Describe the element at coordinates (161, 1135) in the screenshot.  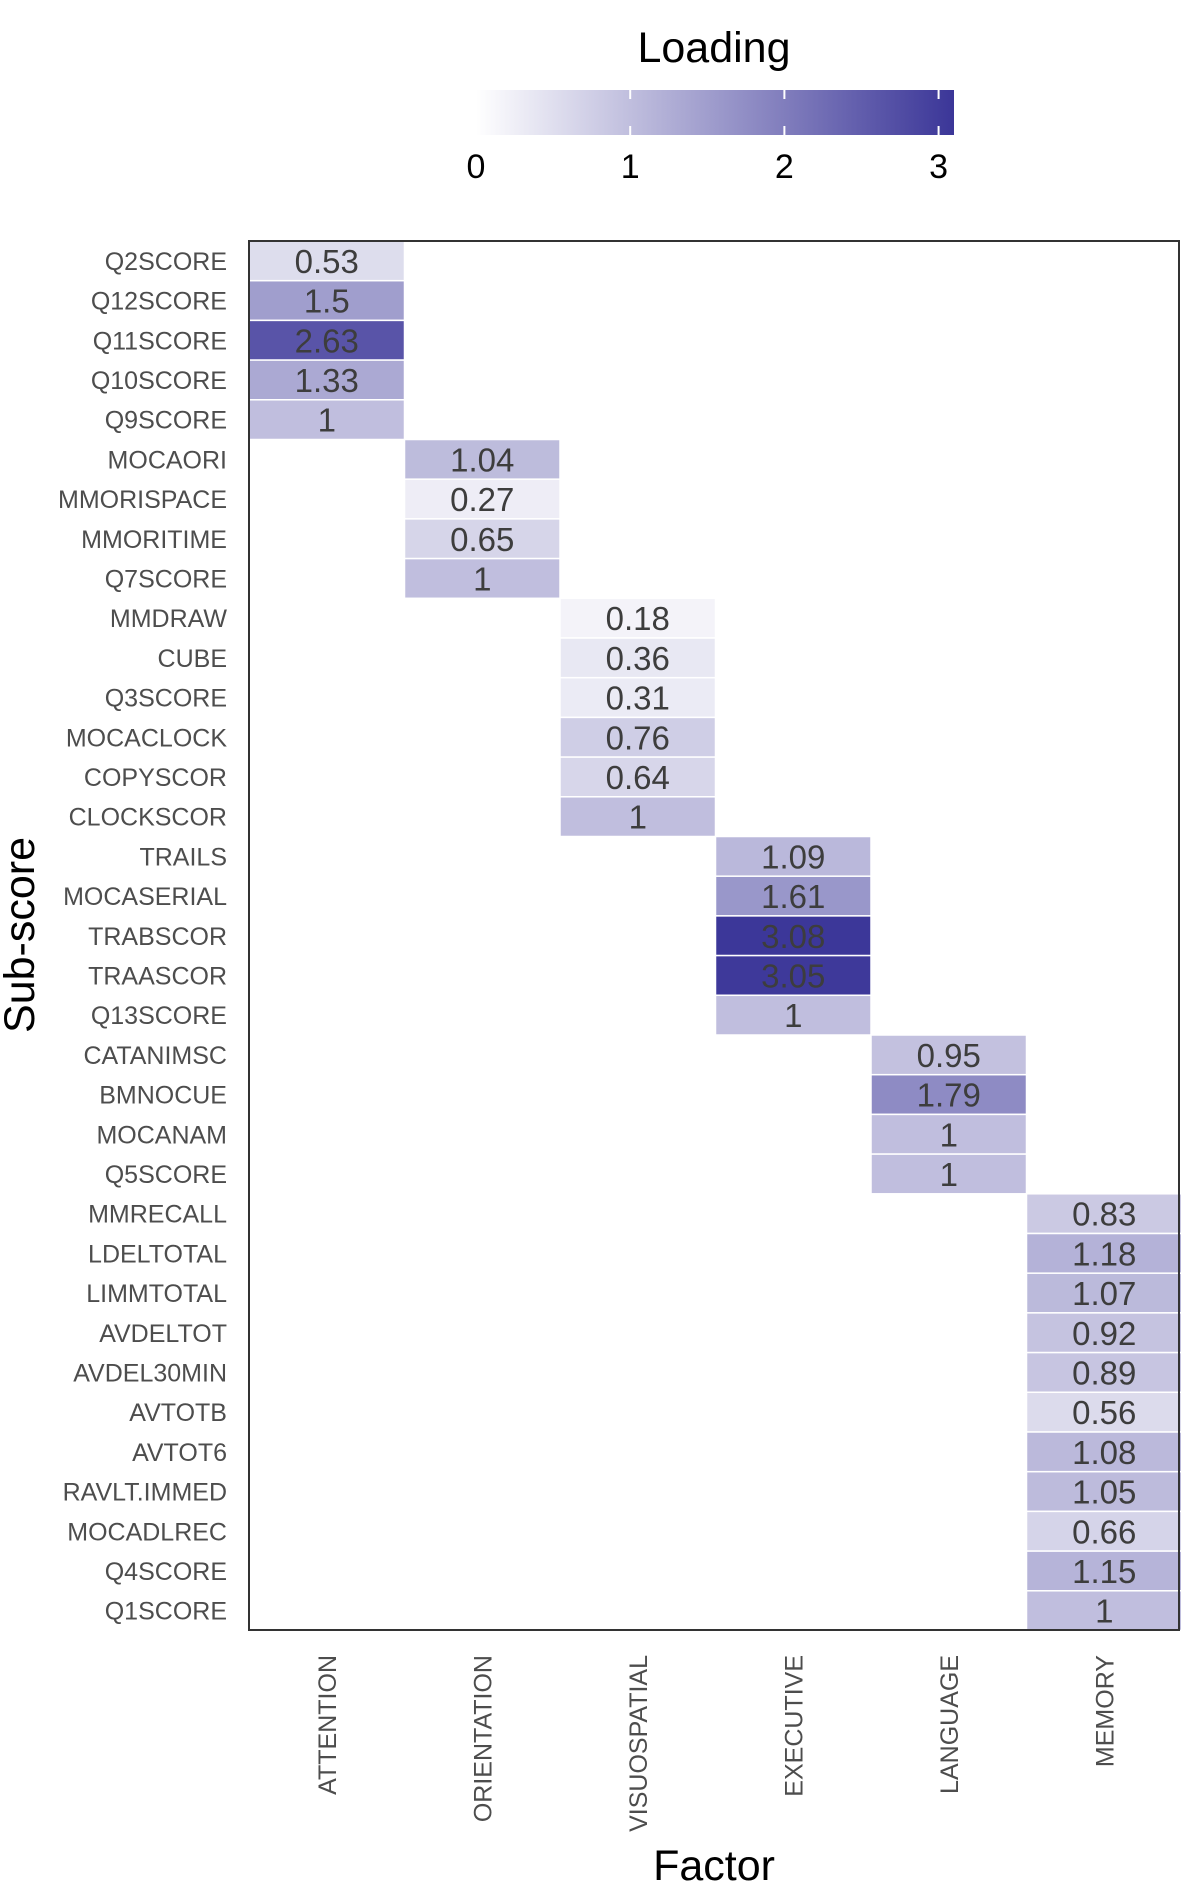
I see `y-tick-label: MOCANAM` at that location.